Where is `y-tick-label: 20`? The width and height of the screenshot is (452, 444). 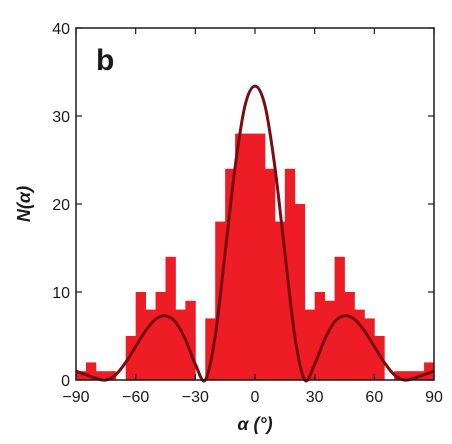 y-tick-label: 20 is located at coordinates (61, 205).